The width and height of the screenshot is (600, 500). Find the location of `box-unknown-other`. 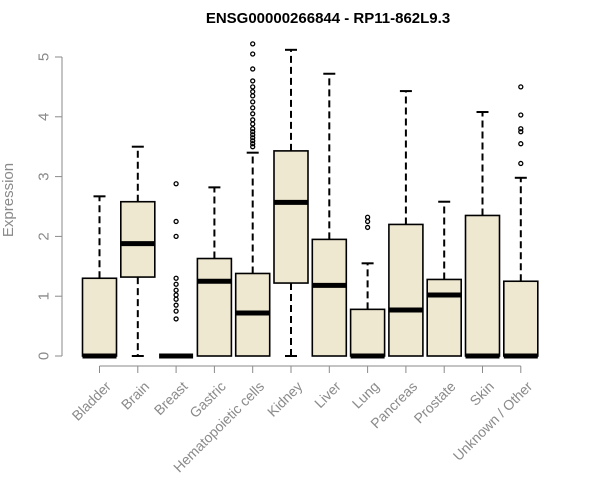

box-unknown-other is located at coordinates (520, 221).